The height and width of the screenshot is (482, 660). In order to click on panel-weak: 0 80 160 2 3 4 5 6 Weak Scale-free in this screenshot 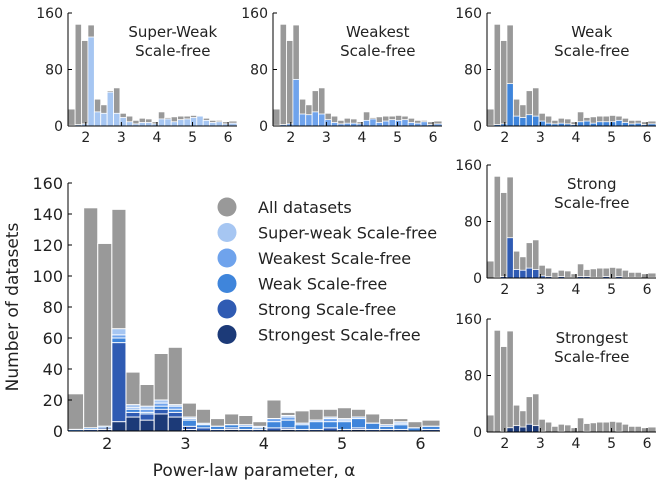, I will do `click(556, 76)`.